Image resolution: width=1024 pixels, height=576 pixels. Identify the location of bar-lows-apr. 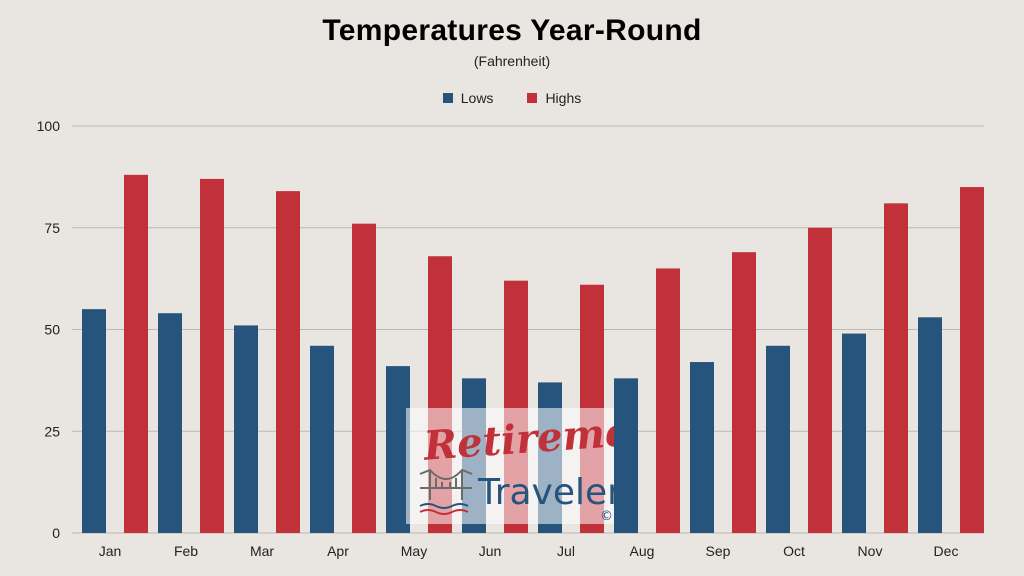
(322, 439).